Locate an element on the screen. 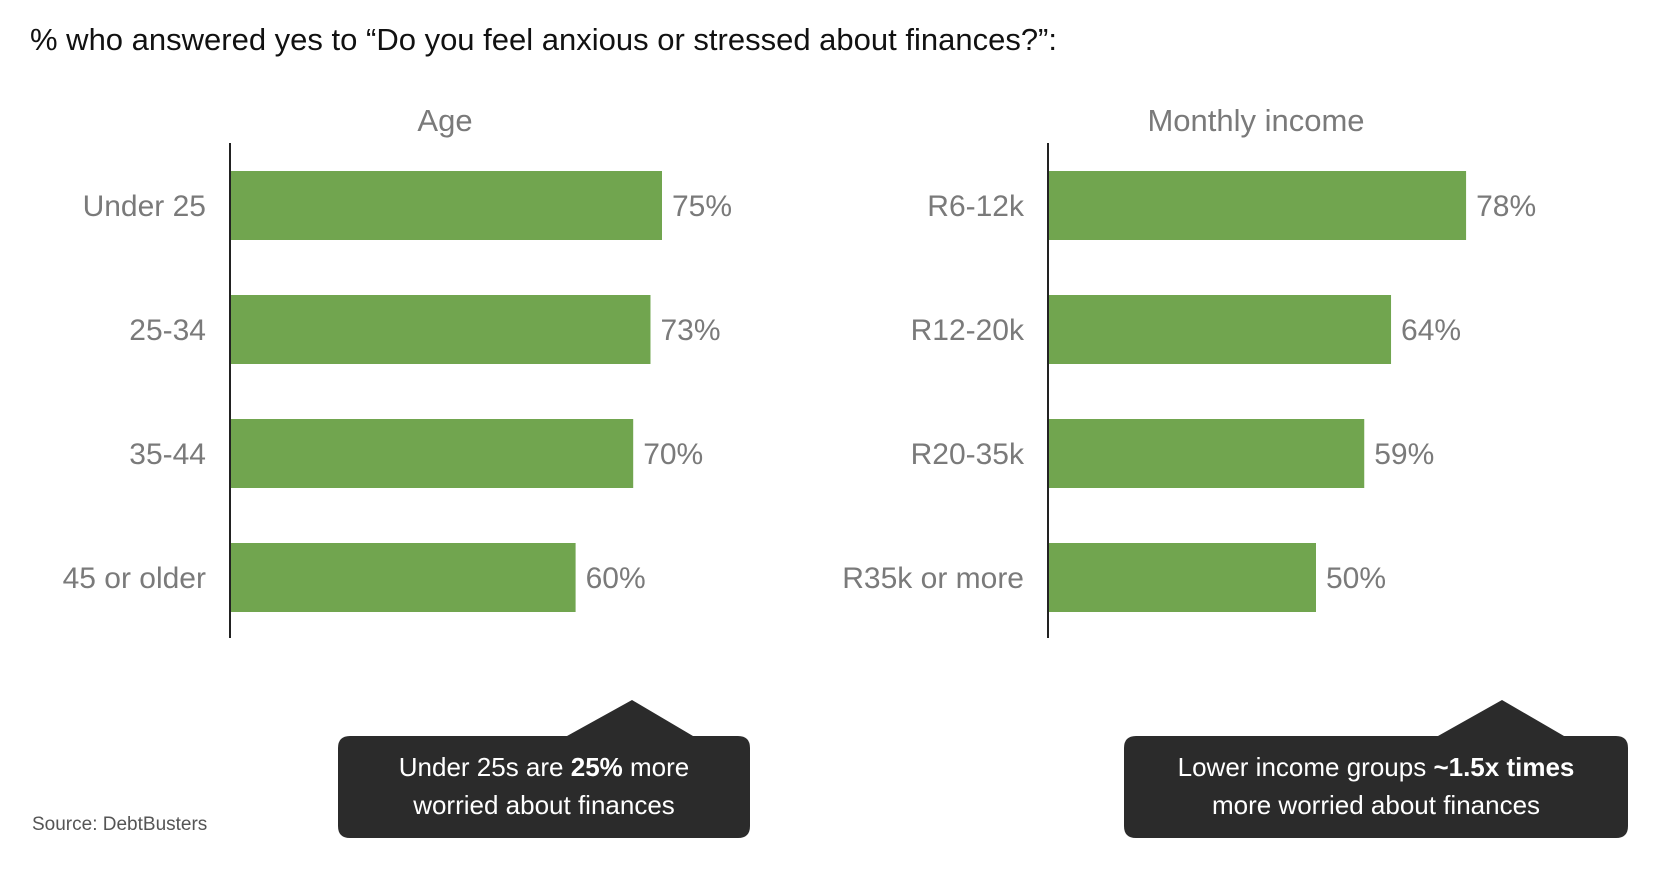 This screenshot has width=1676, height=872. income-category-label-3: R35k or more is located at coordinates (933, 578).